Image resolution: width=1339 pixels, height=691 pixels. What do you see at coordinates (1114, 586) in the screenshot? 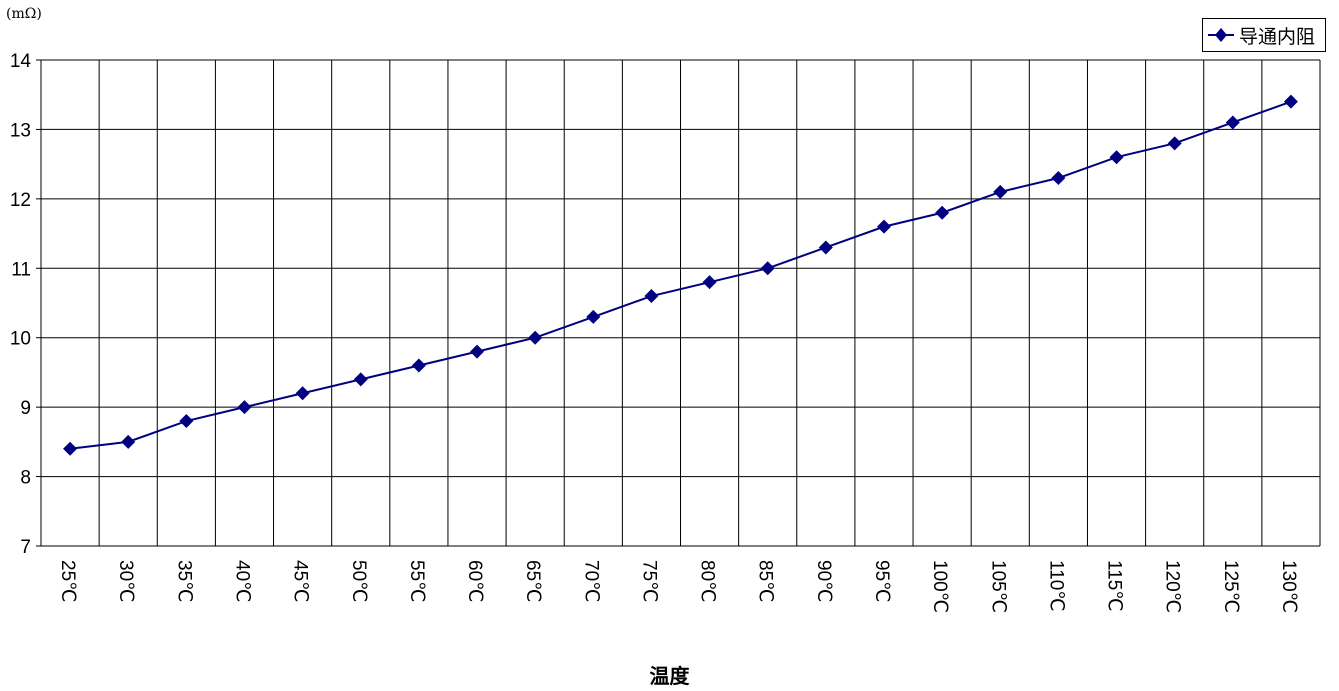
I see `x-tick-label: 115℃` at bounding box center [1114, 586].